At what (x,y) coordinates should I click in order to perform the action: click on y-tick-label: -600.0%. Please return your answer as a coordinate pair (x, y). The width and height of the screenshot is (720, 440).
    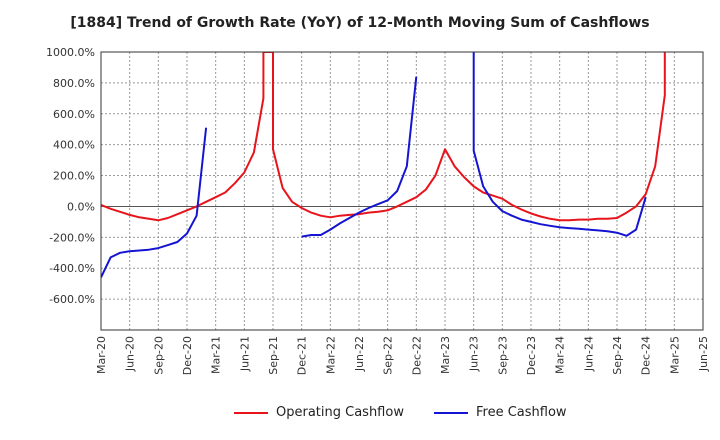
    Looking at the image, I should click on (72, 299).